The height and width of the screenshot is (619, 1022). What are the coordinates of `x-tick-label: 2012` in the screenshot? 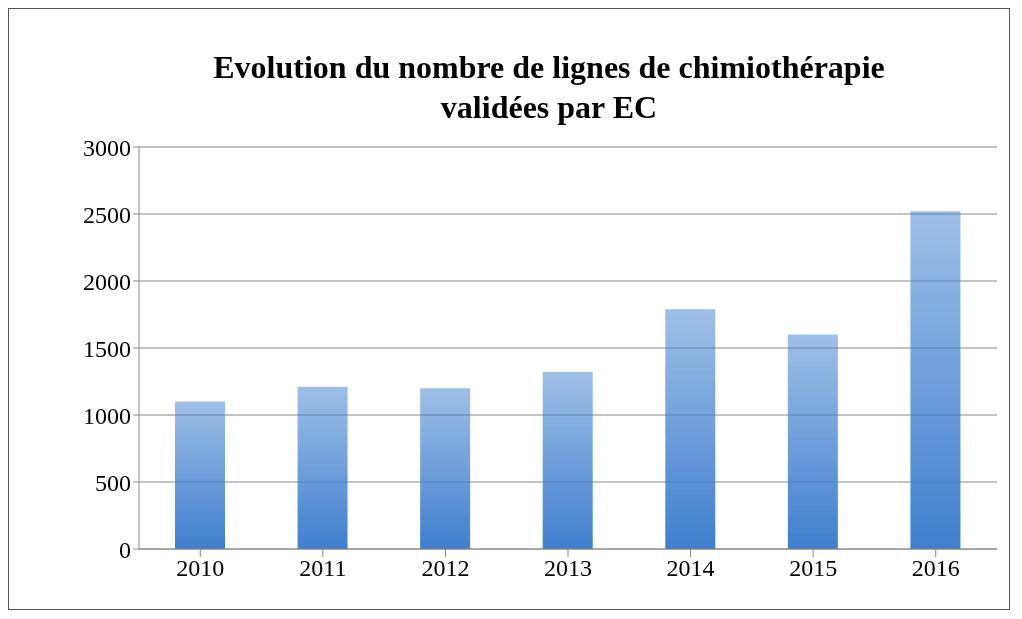 It's located at (445, 568).